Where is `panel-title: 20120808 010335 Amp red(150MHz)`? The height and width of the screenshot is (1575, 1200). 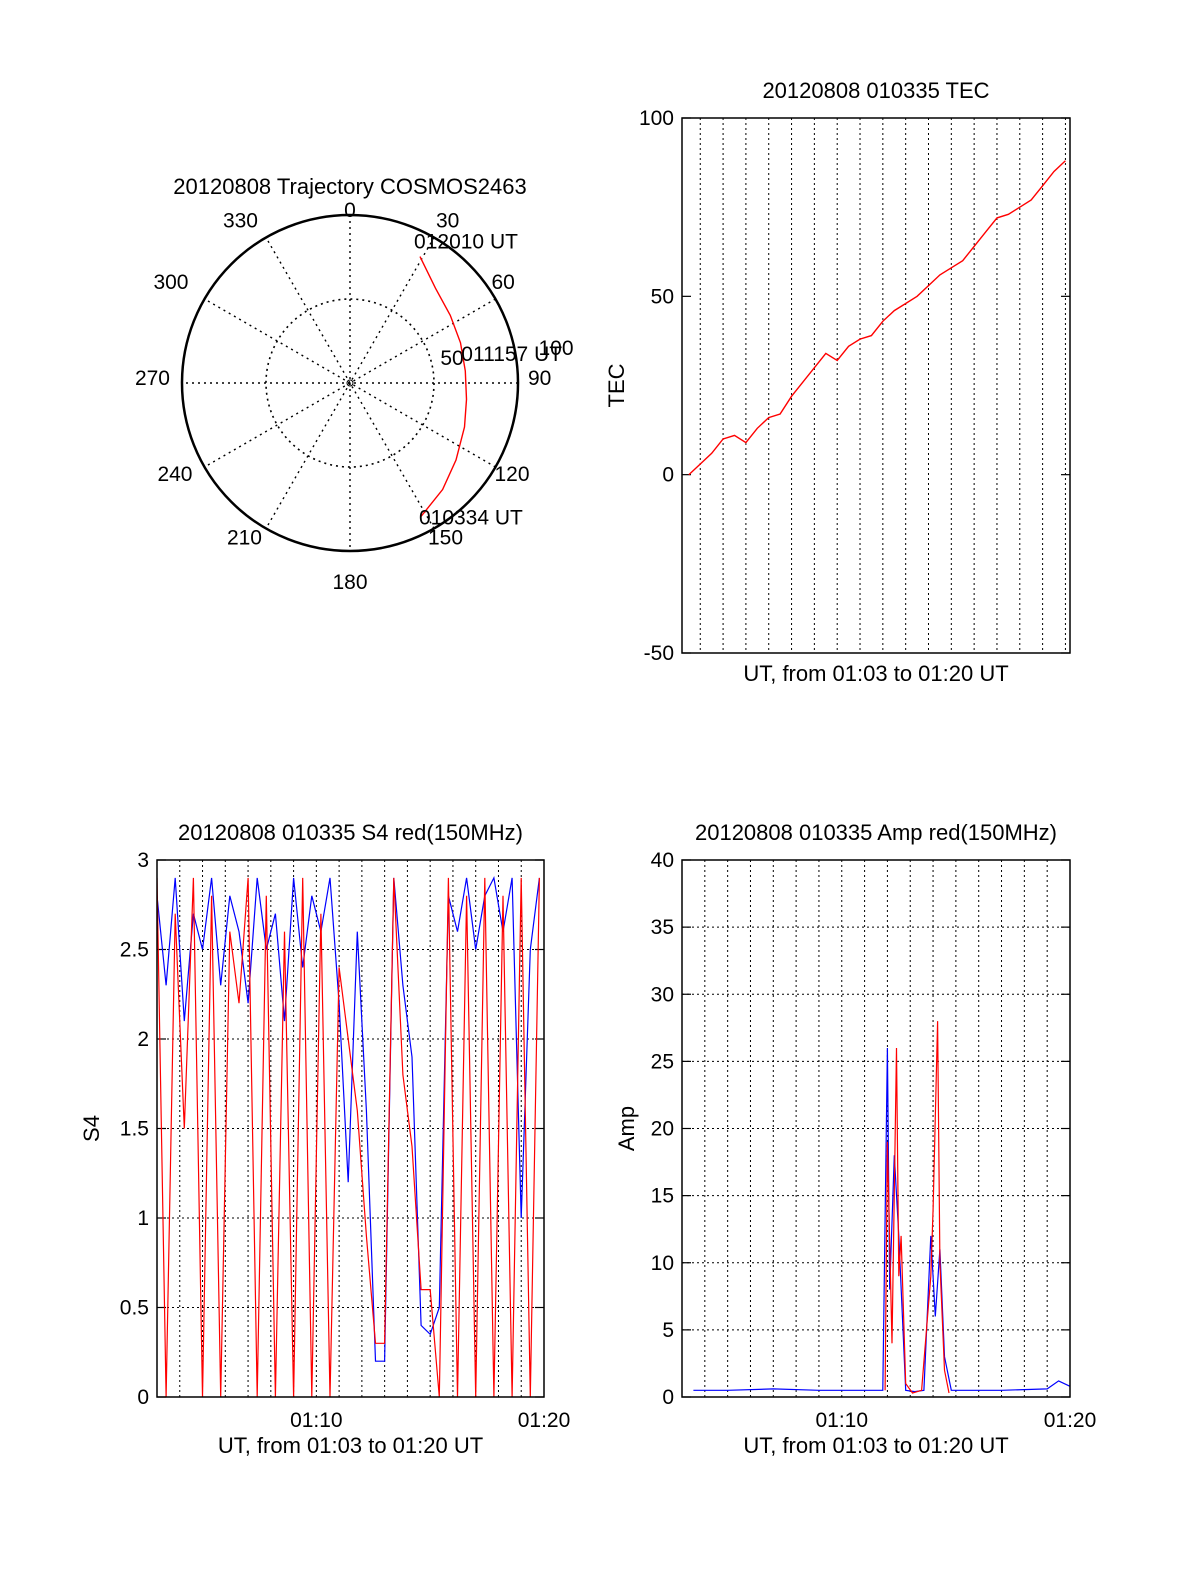
panel-title: 20120808 010335 Amp red(150MHz) is located at coordinates (876, 832).